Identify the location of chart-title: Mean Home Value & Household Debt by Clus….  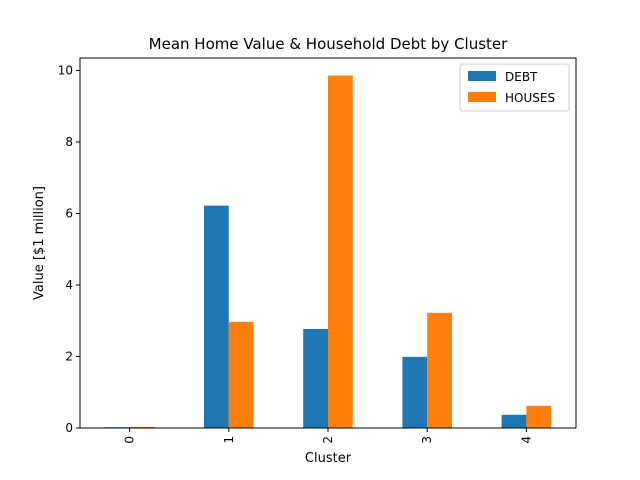
(328, 44).